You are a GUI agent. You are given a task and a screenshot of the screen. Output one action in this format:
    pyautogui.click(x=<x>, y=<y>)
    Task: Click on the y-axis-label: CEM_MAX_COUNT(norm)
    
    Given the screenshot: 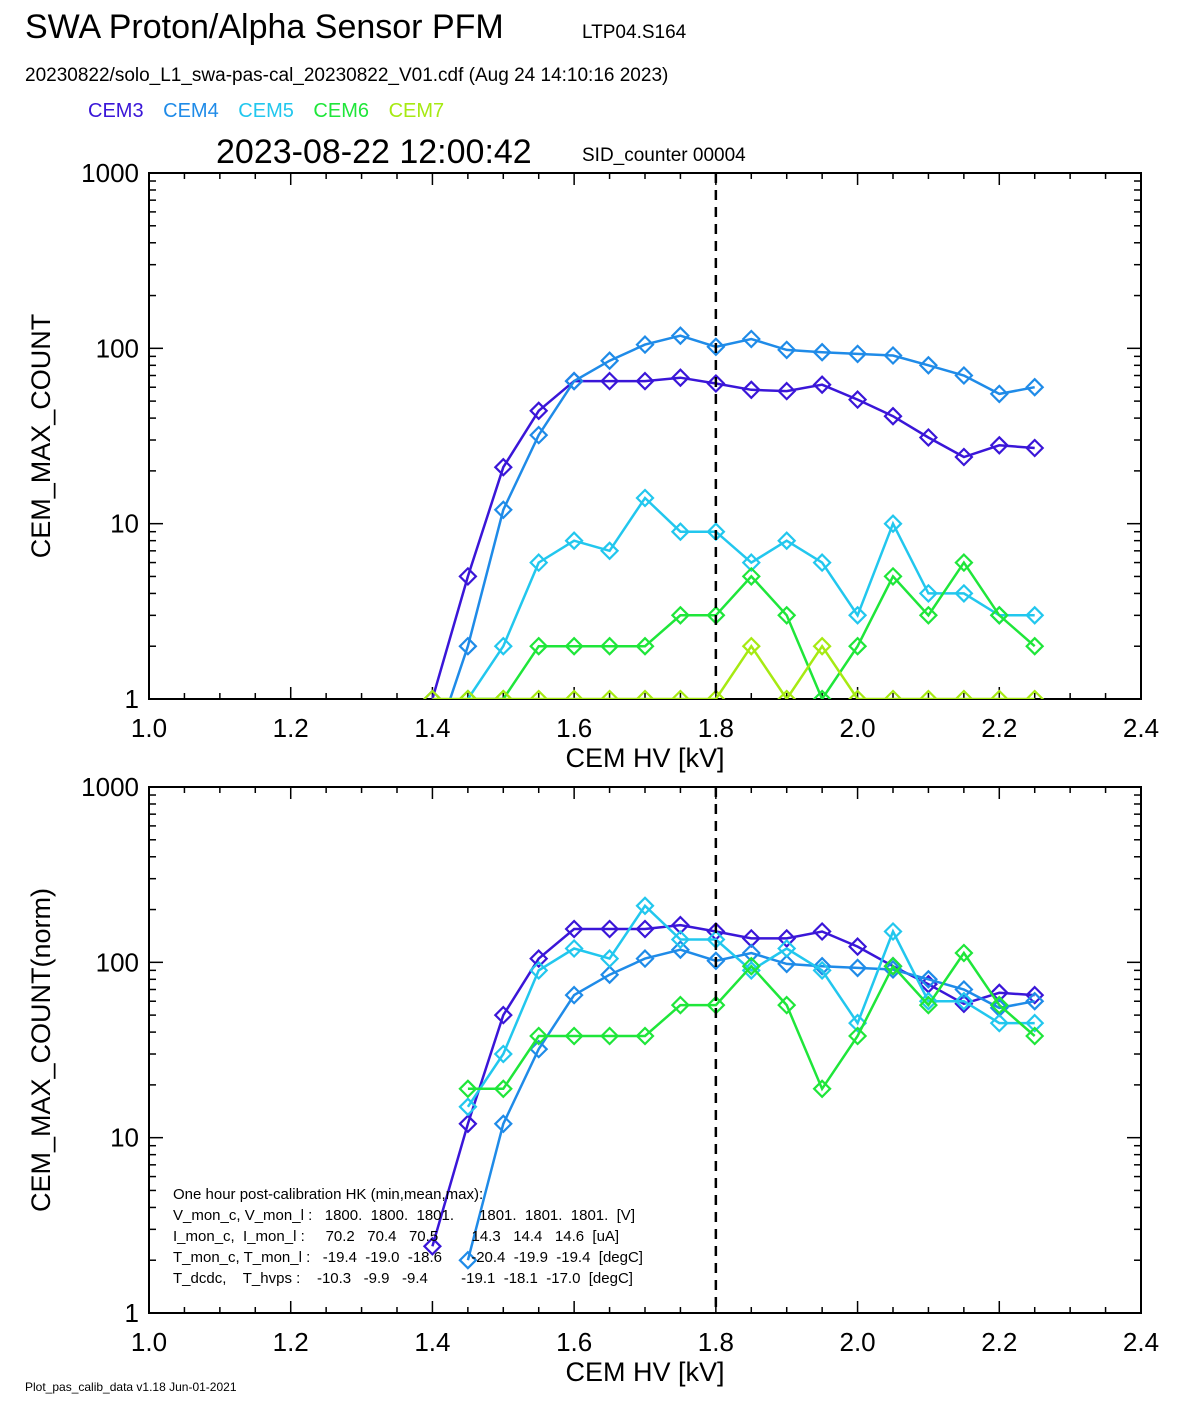 What is the action you would take?
    pyautogui.click(x=41, y=1050)
    